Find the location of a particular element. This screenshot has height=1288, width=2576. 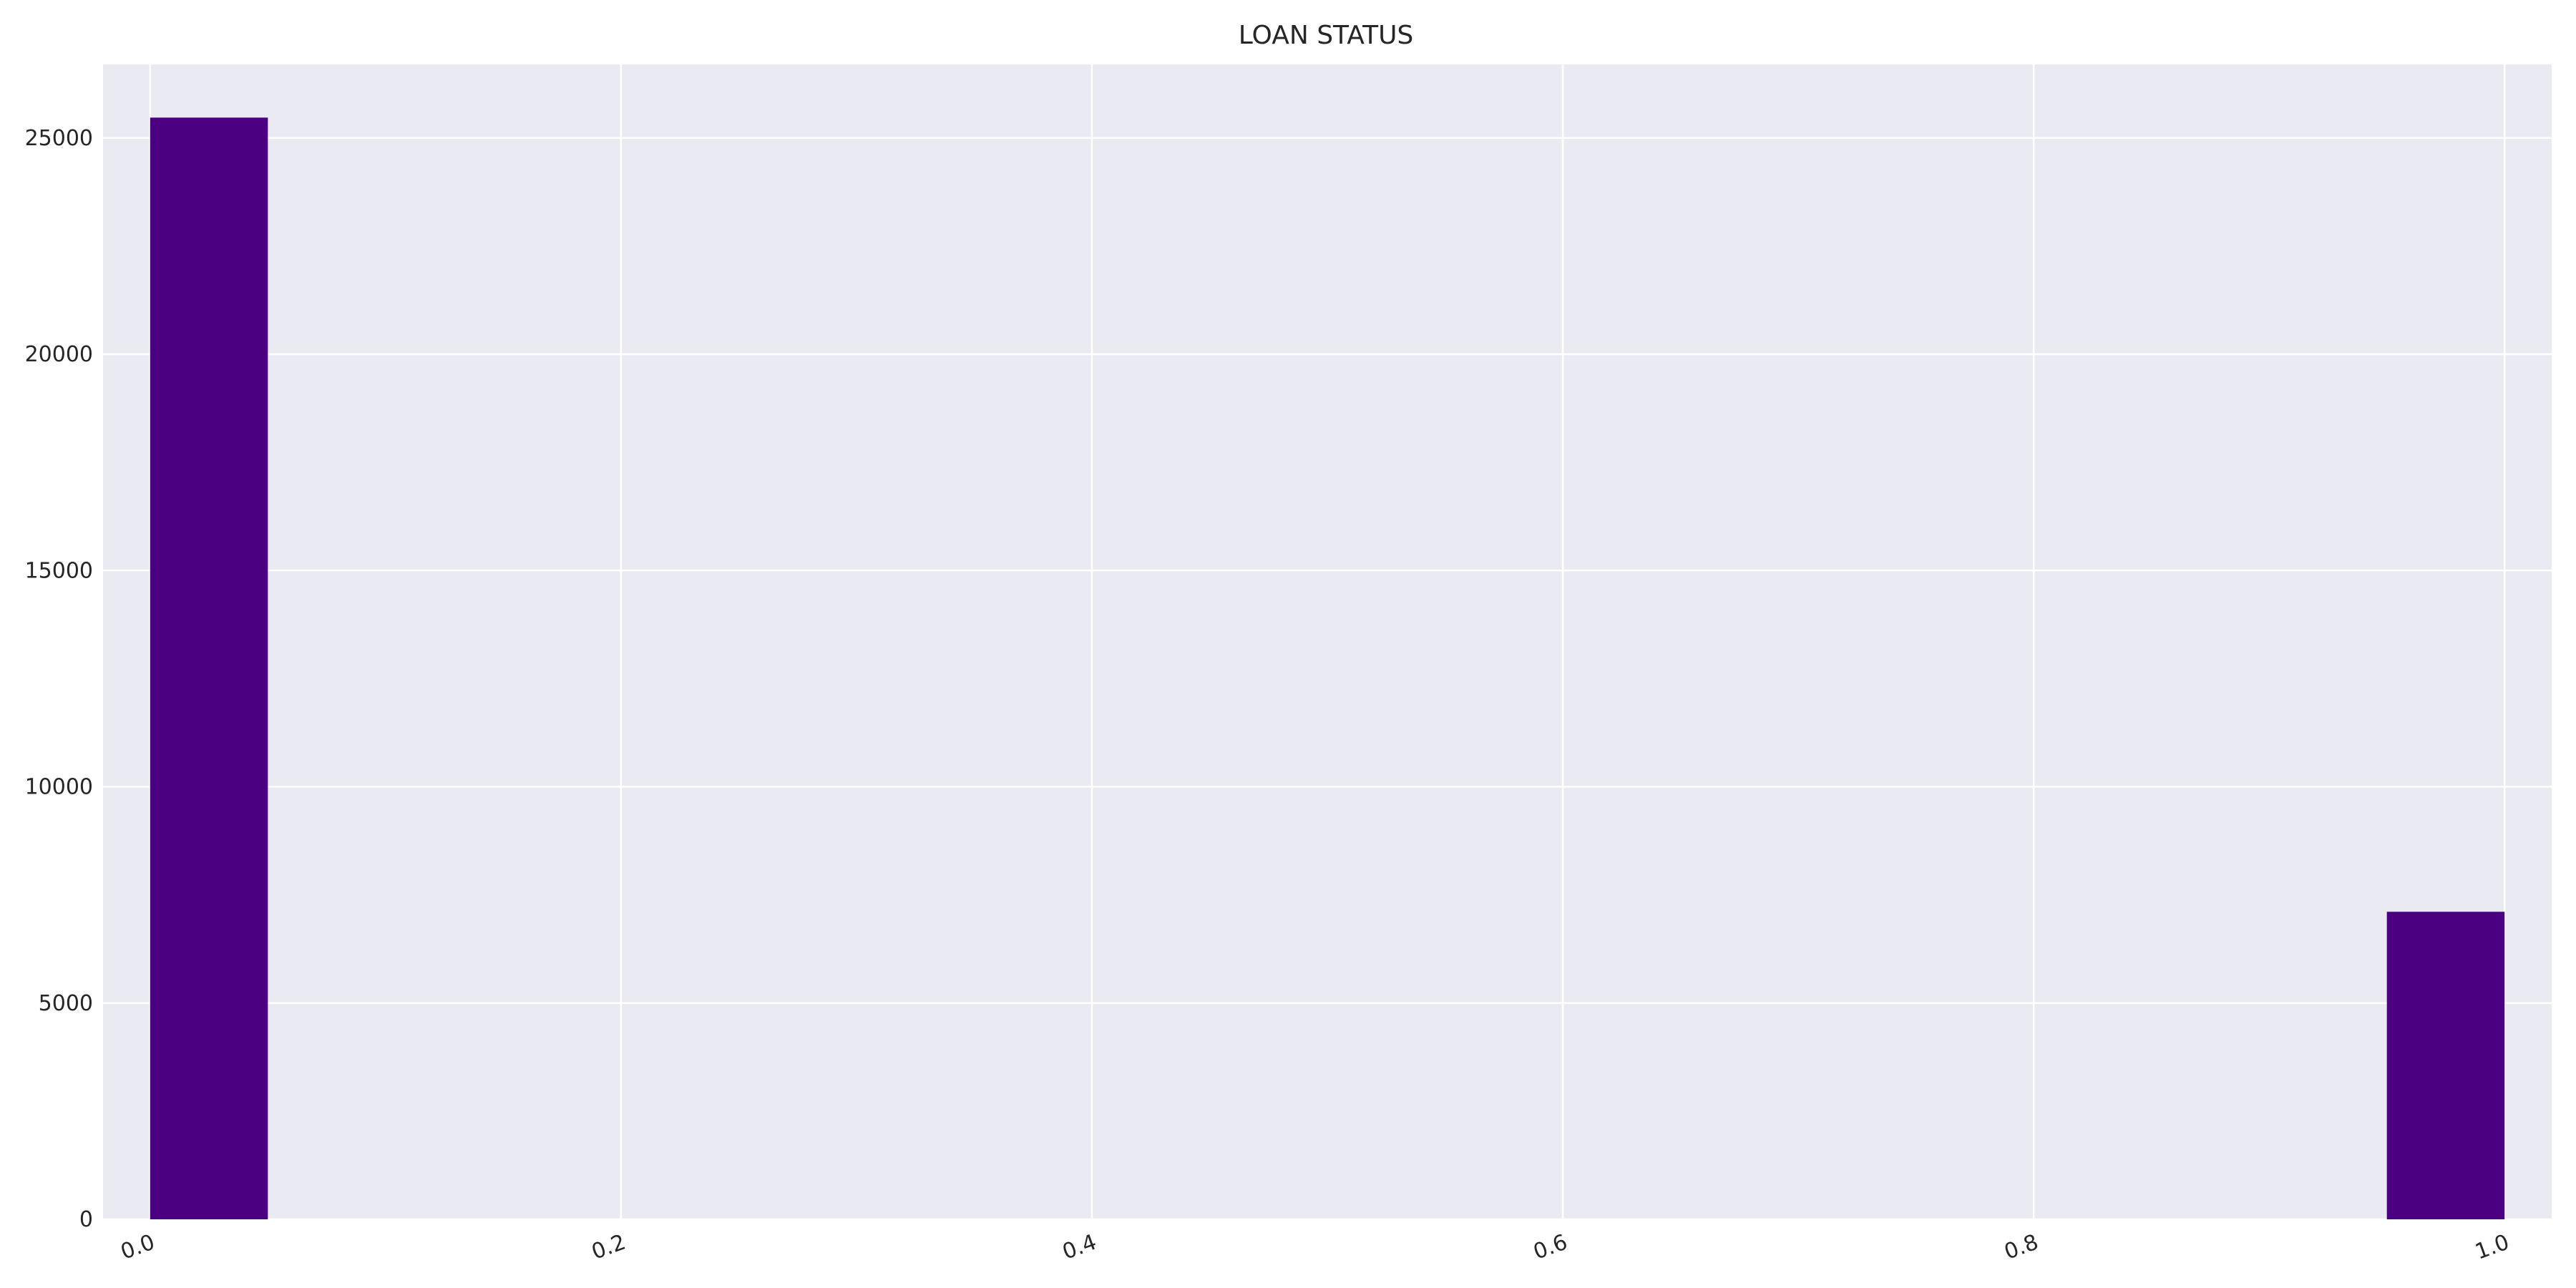

y-tick-label: 25000 is located at coordinates (59, 138).